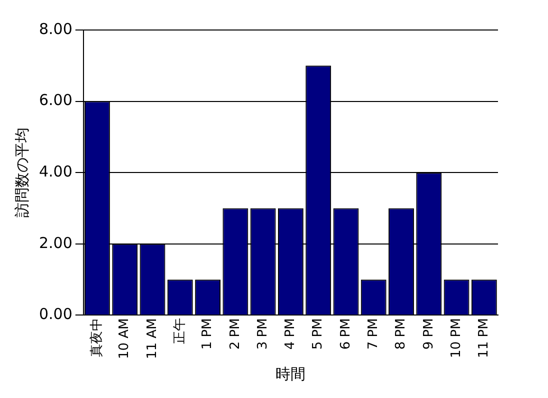 This screenshot has width=548, height=398. I want to click on y-tick-label: 8.00, so click(55, 29).